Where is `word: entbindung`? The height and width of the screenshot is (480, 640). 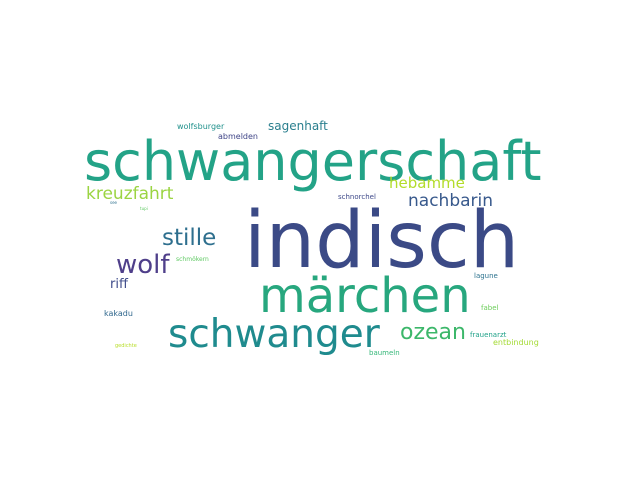 word: entbindung is located at coordinates (516, 342).